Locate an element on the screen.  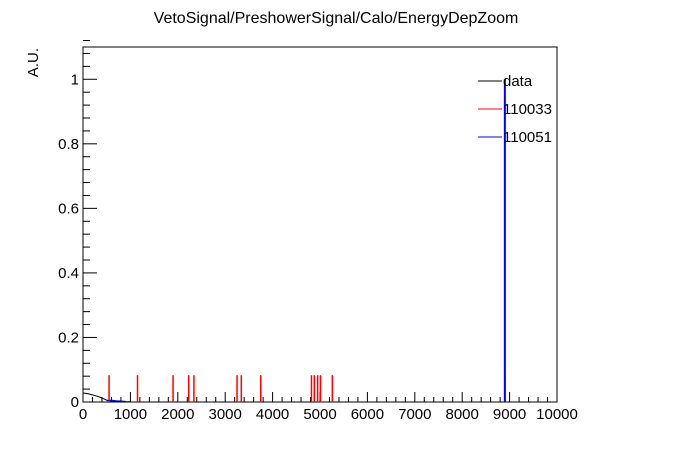
x-tick-label: 7000 is located at coordinates (414, 414).